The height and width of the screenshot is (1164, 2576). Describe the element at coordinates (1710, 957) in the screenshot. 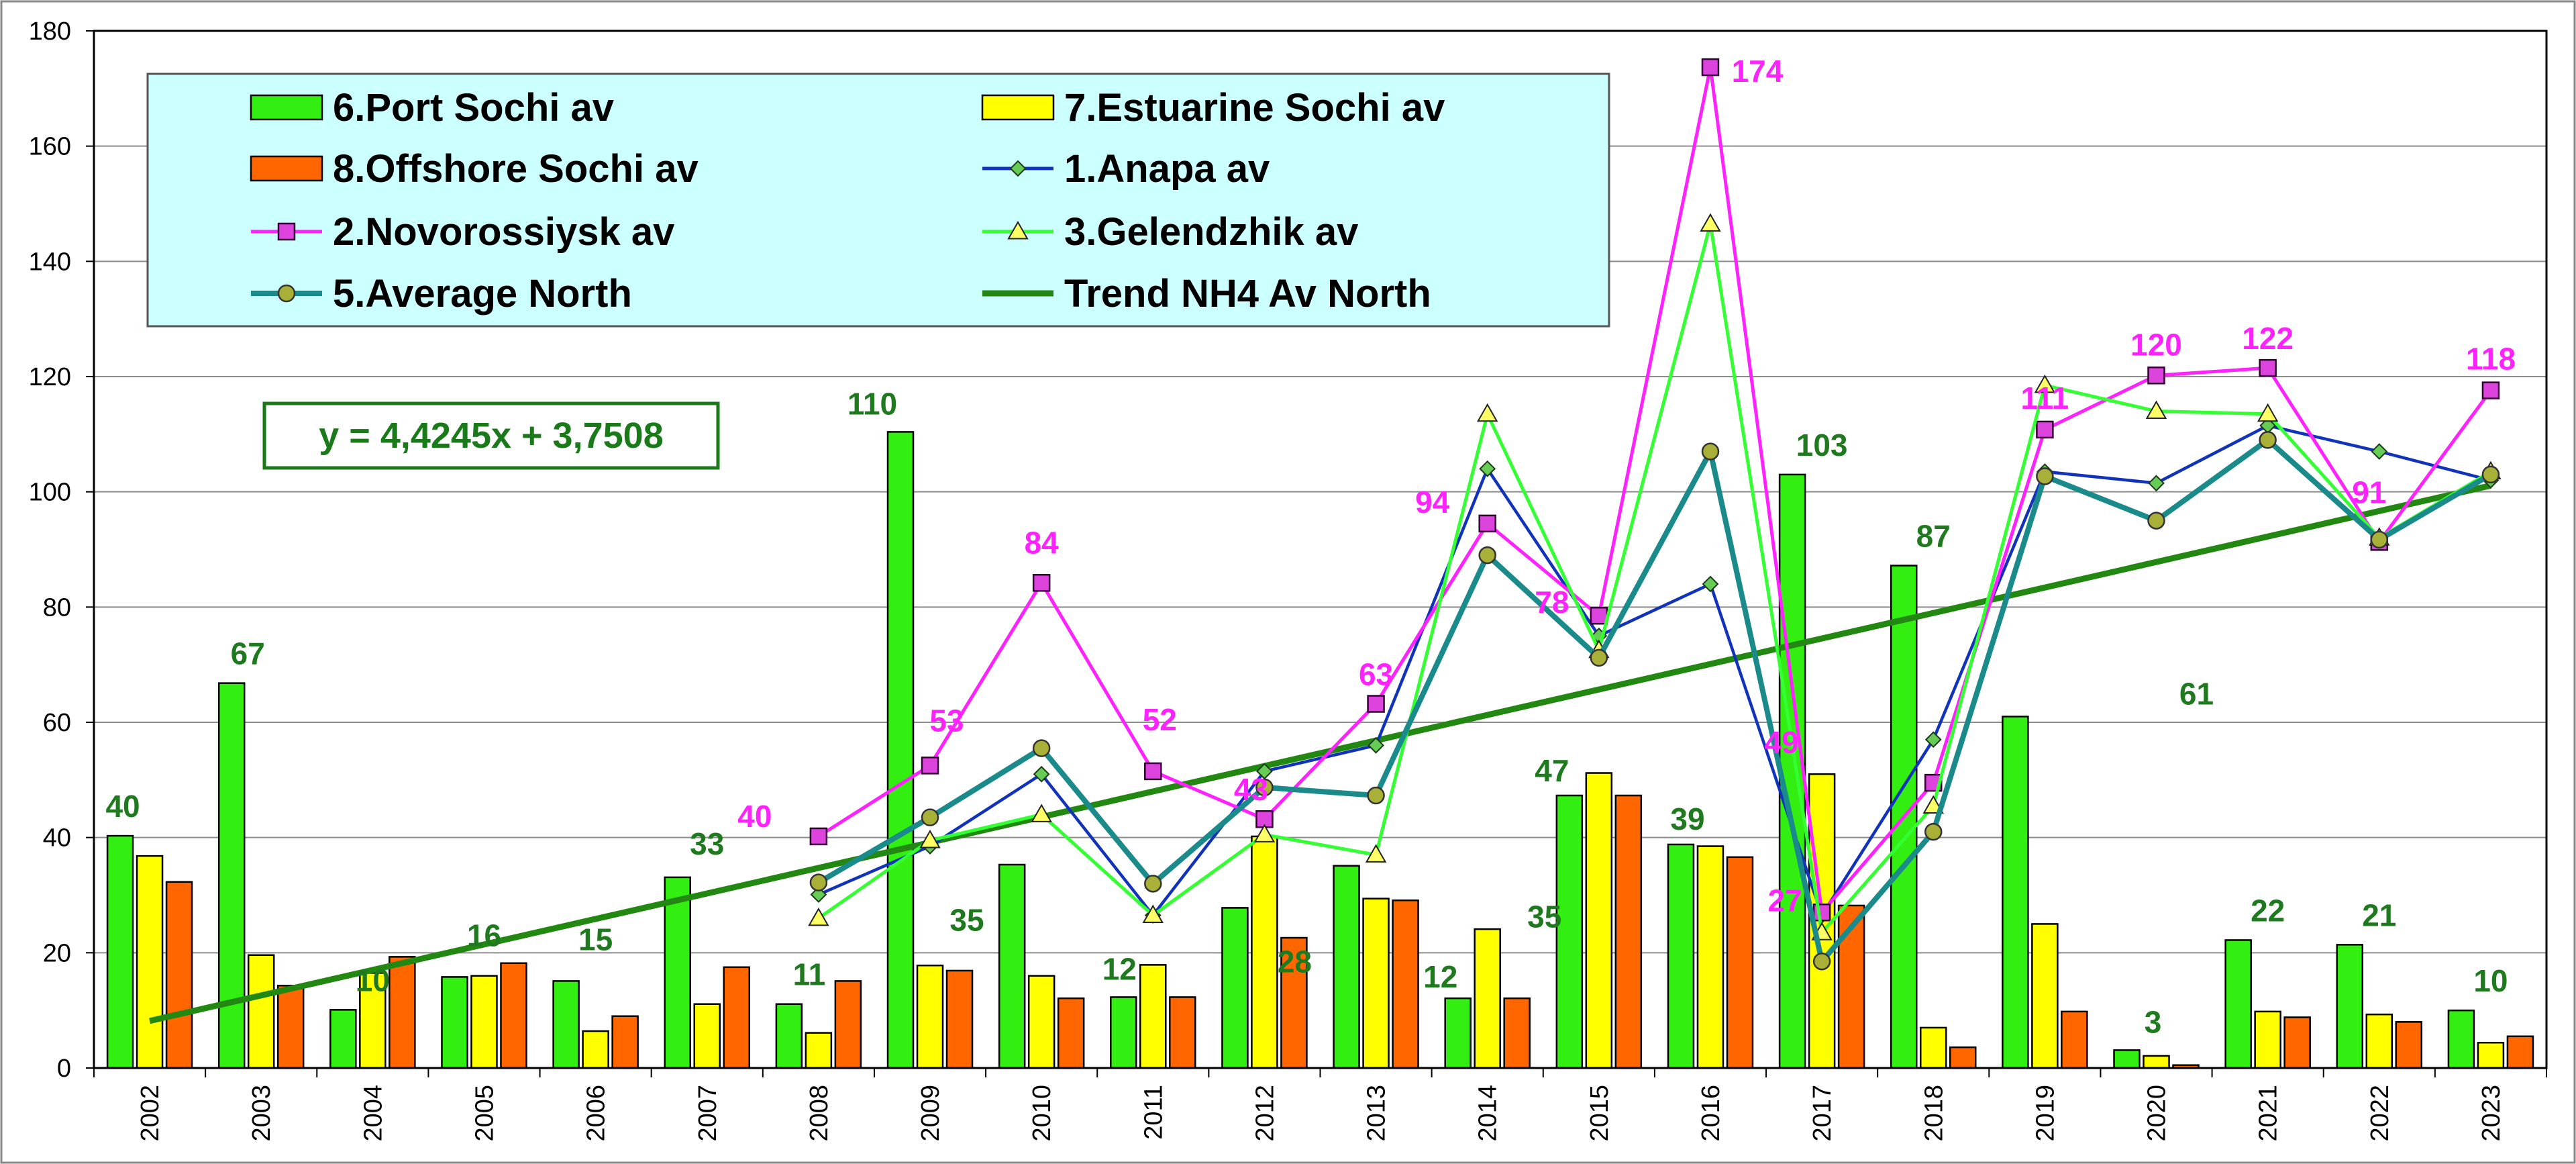

I see `bar-7-estuarine-sochi-av-2016` at that location.